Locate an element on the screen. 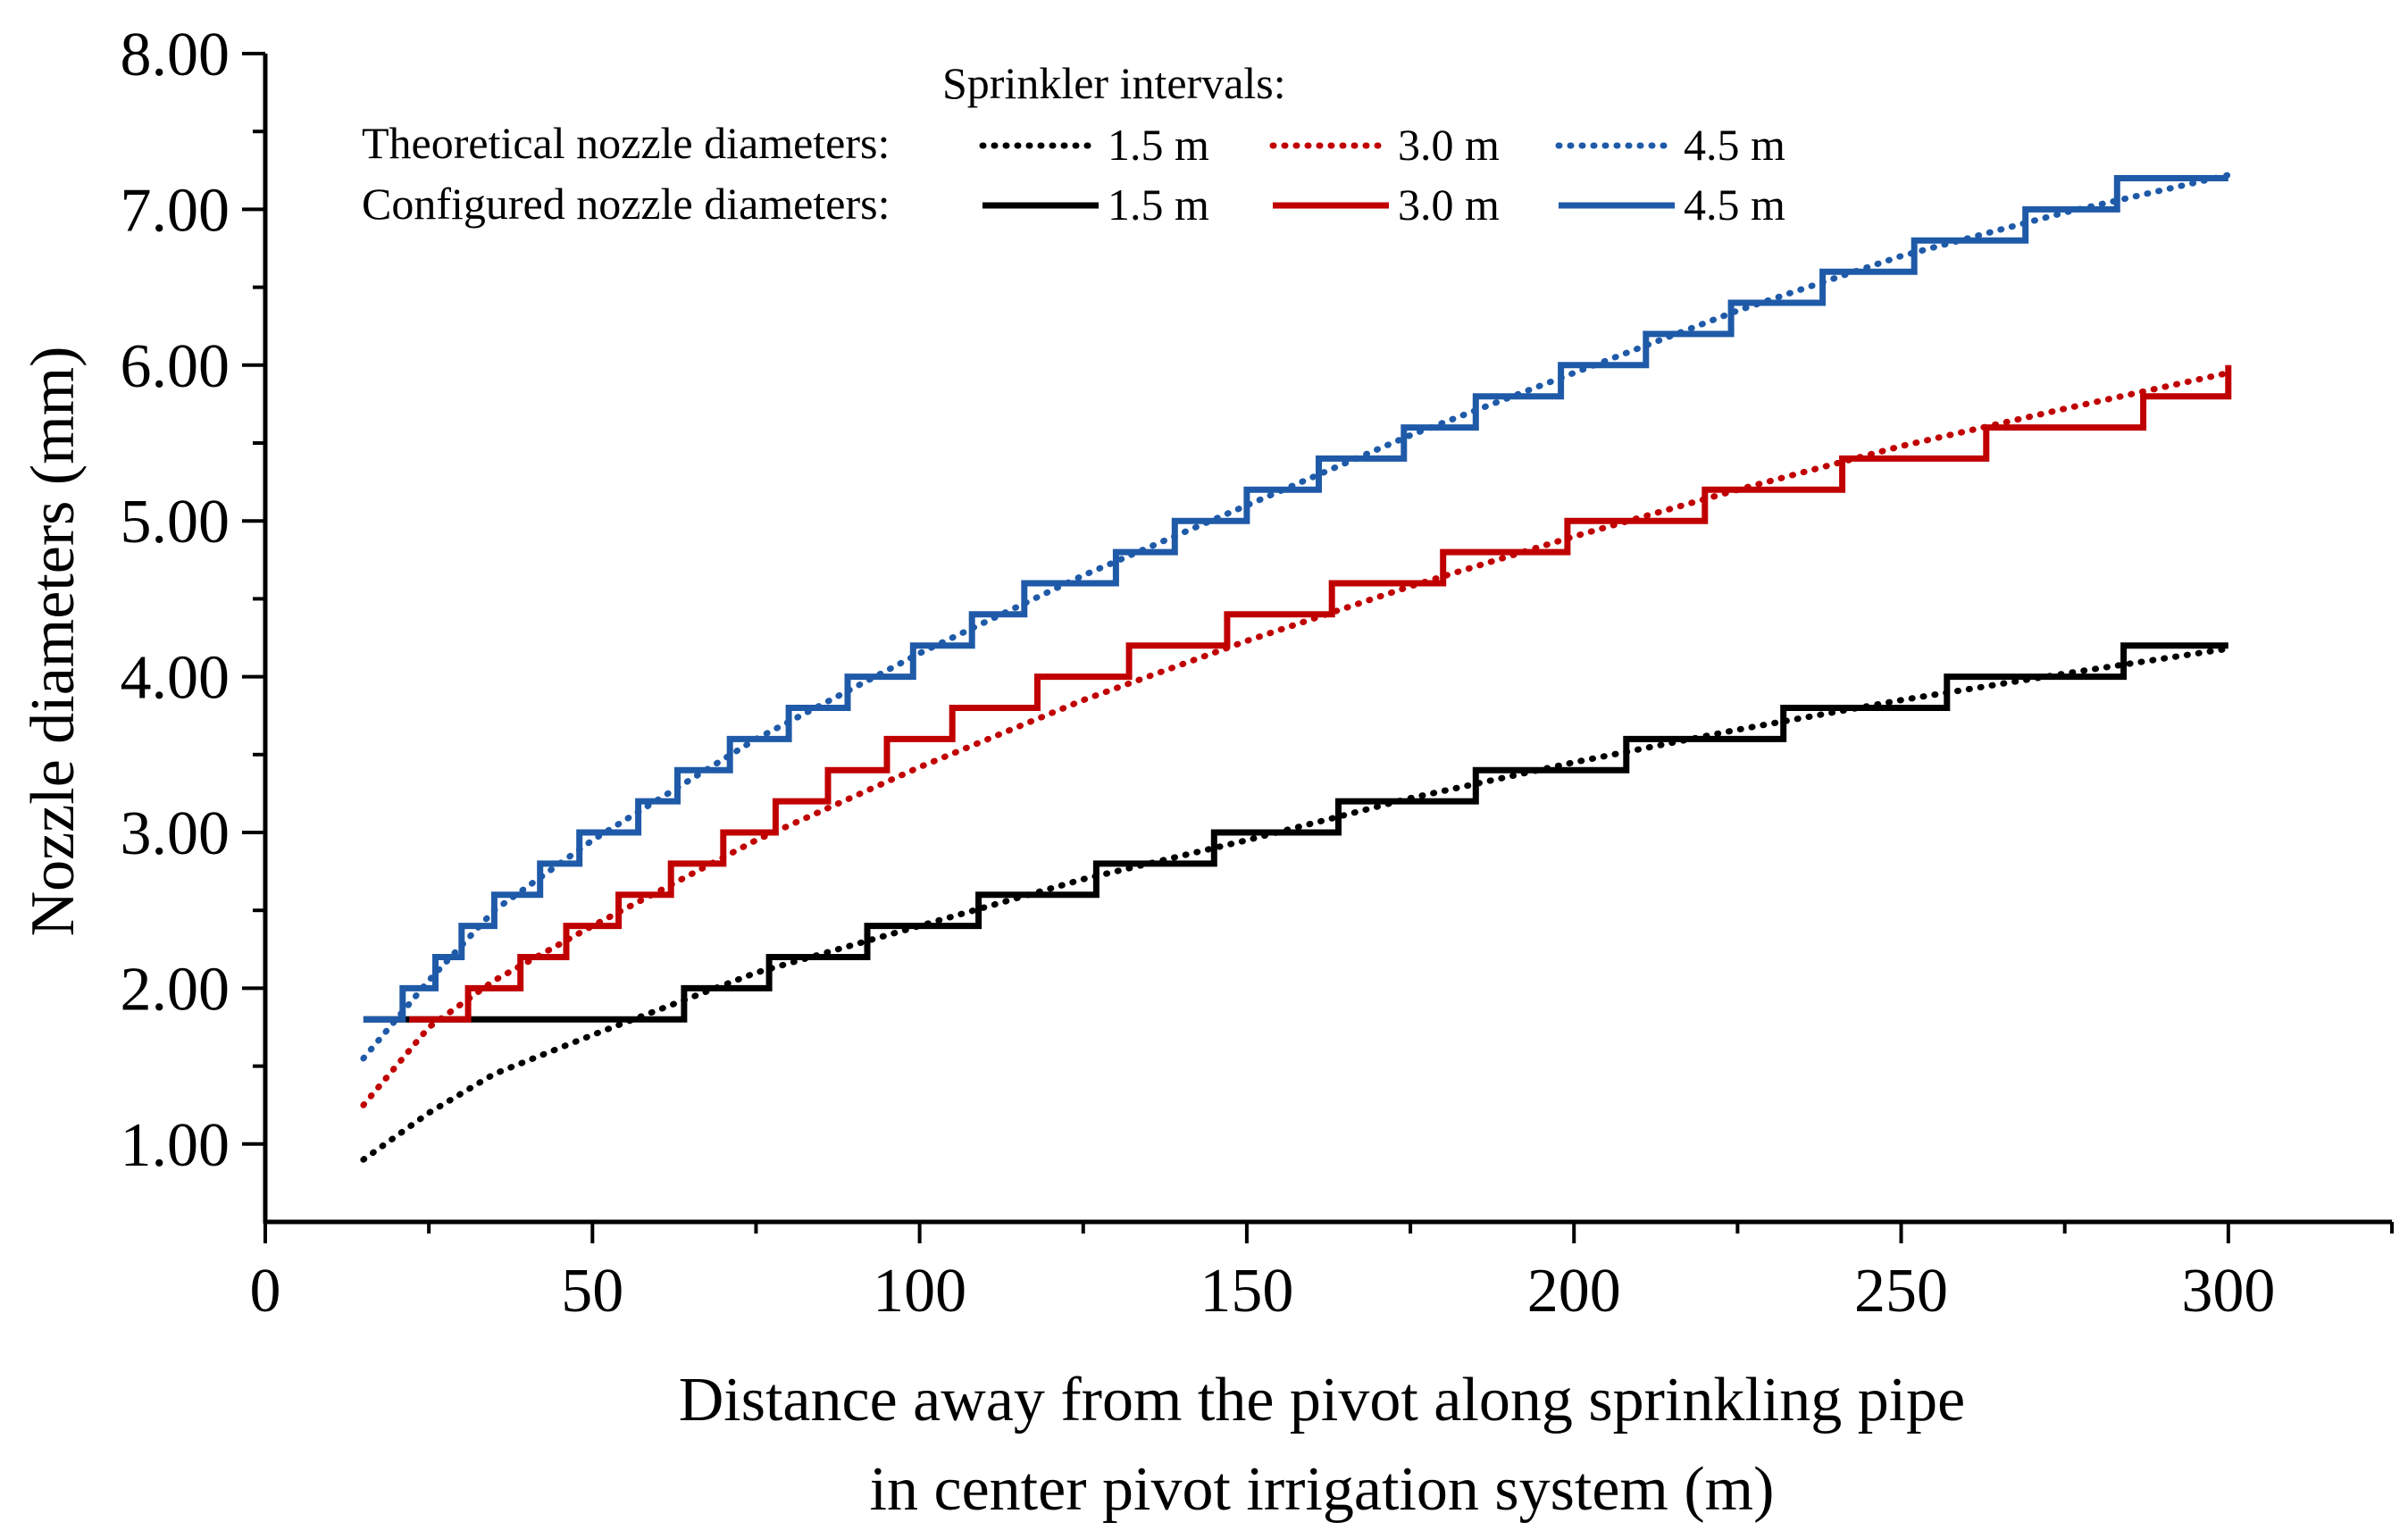 The height and width of the screenshot is (1539, 2408). legend-configured-label: Configured nozzle diameters: is located at coordinates (626, 204).